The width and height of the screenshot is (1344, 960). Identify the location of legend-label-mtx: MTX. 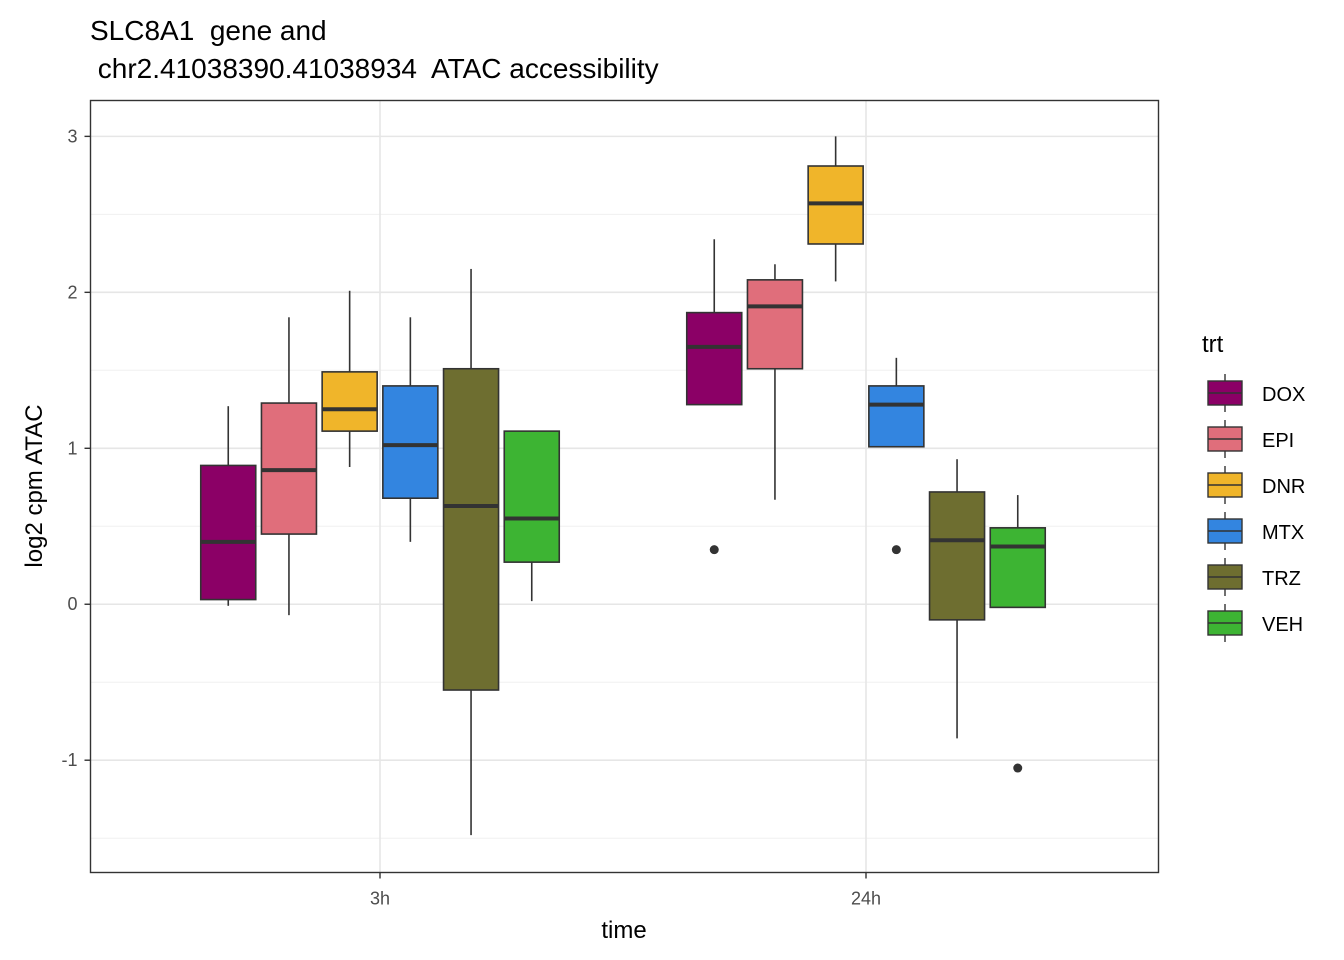
(1283, 533).